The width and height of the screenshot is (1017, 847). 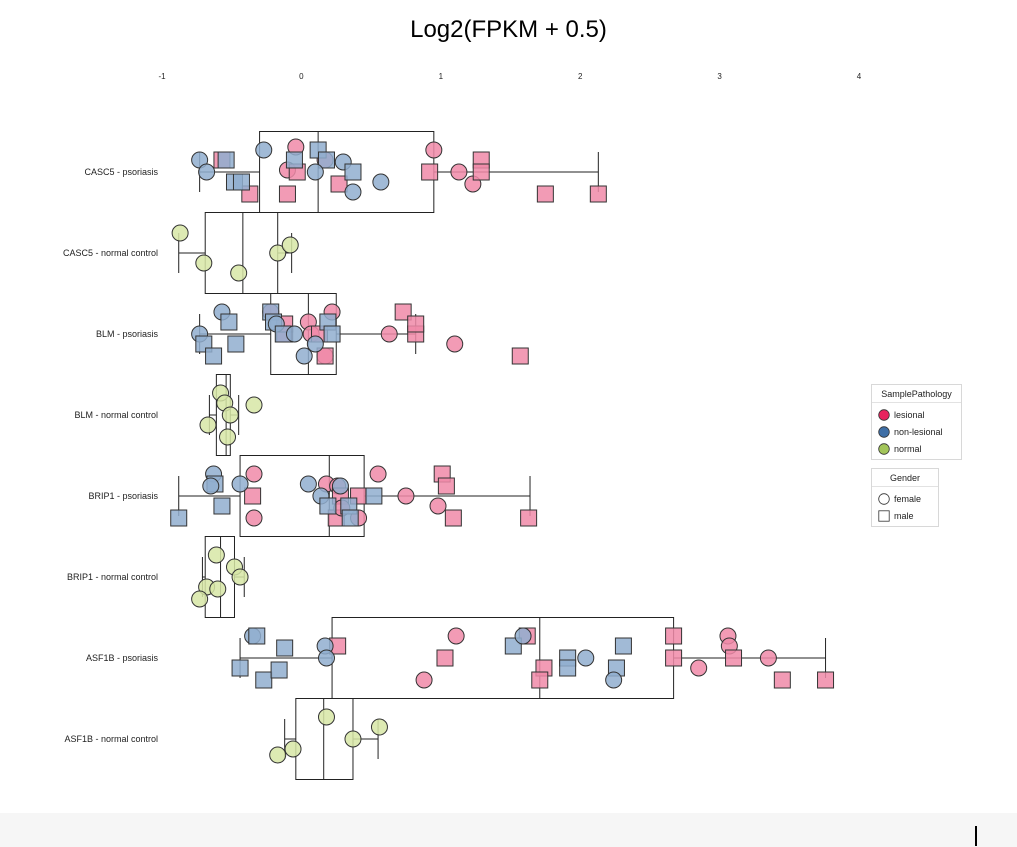 I want to click on text-cursor, so click(x=976, y=836).